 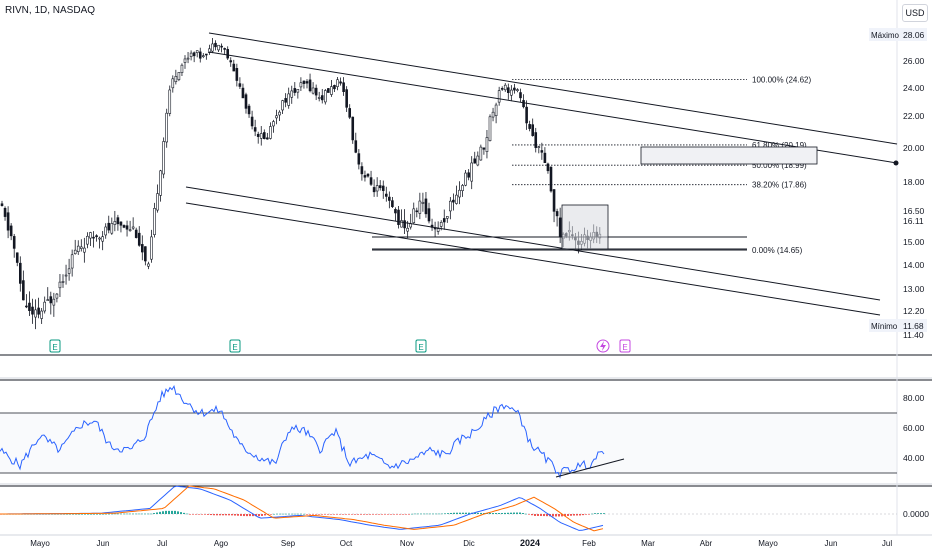 What do you see at coordinates (40, 543) in the screenshot?
I see `time-tick-label: Mayo` at bounding box center [40, 543].